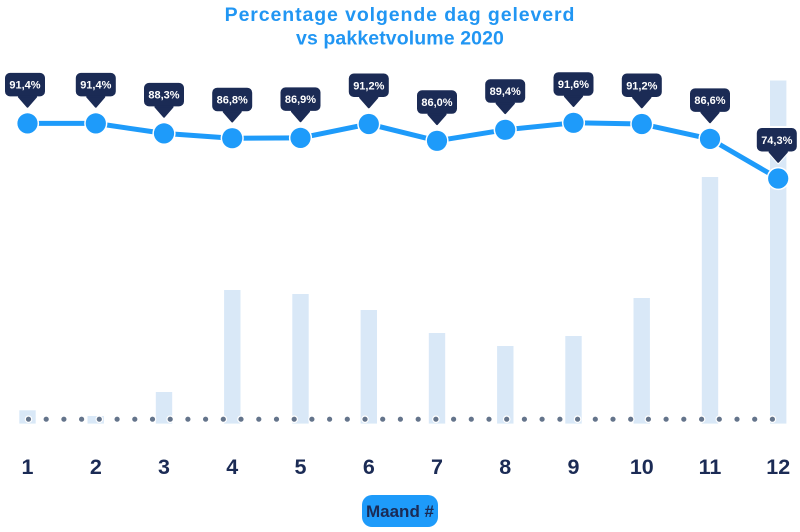  What do you see at coordinates (96, 467) in the screenshot?
I see `svg-text: 2` at bounding box center [96, 467].